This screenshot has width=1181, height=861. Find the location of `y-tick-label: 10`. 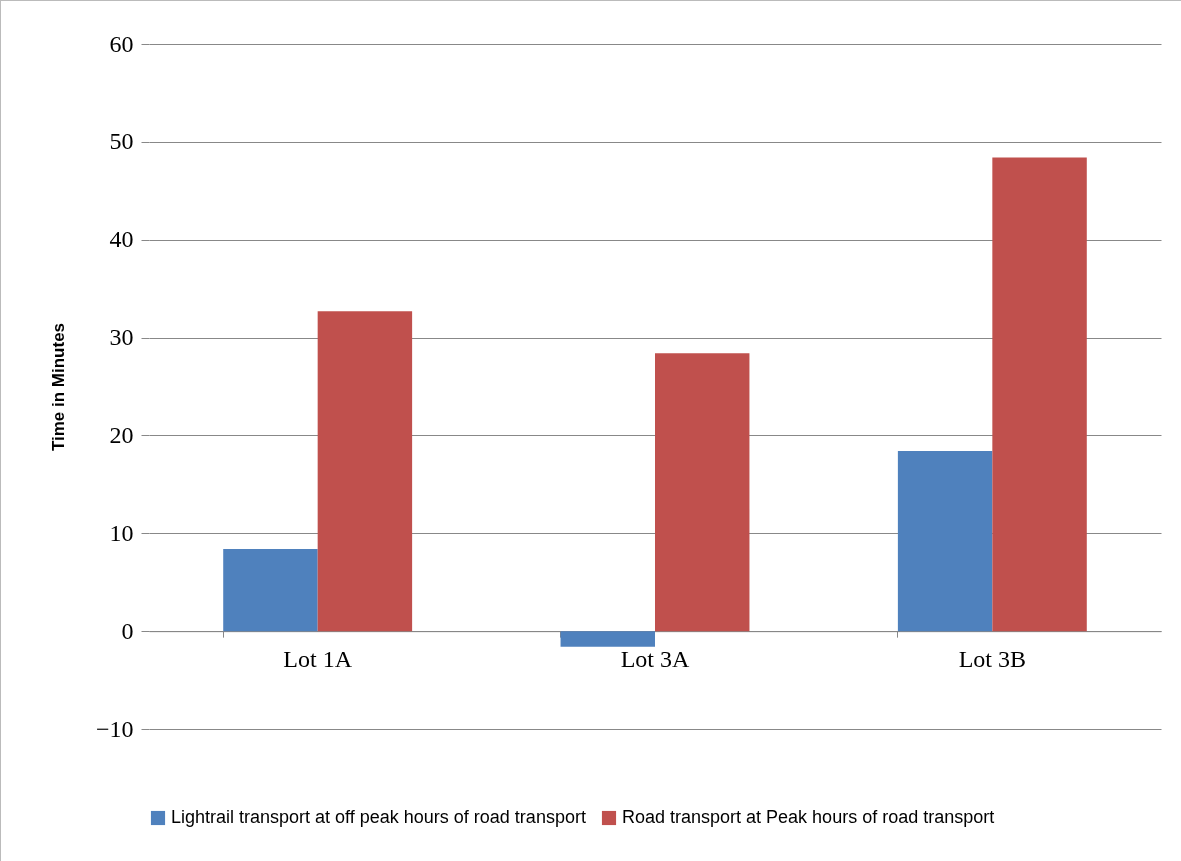

y-tick-label: 10 is located at coordinates (121, 532).